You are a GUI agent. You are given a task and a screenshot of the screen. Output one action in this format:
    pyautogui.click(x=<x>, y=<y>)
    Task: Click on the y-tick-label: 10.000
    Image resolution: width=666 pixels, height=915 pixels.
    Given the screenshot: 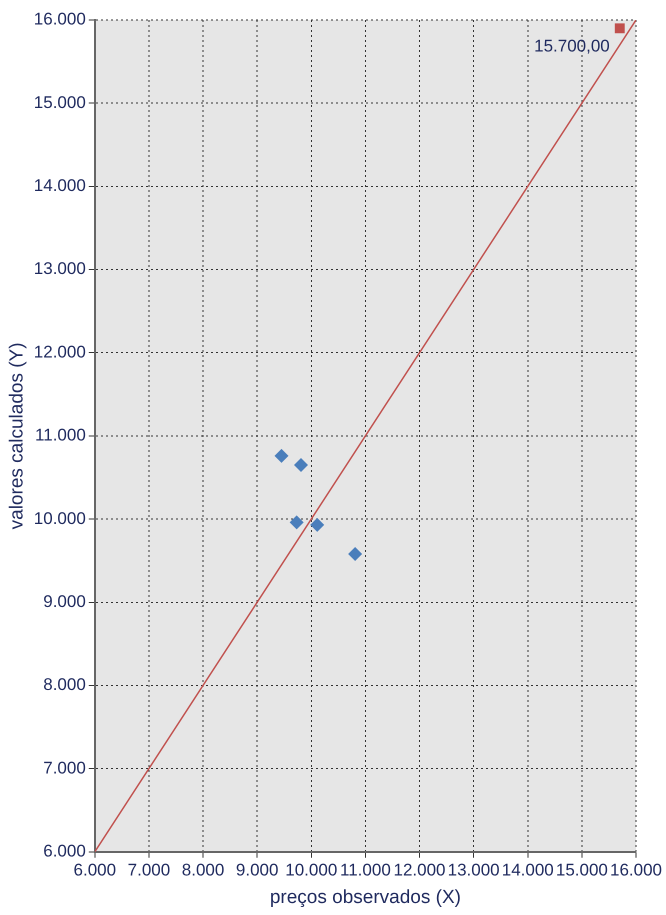 What is the action you would take?
    pyautogui.click(x=60, y=518)
    